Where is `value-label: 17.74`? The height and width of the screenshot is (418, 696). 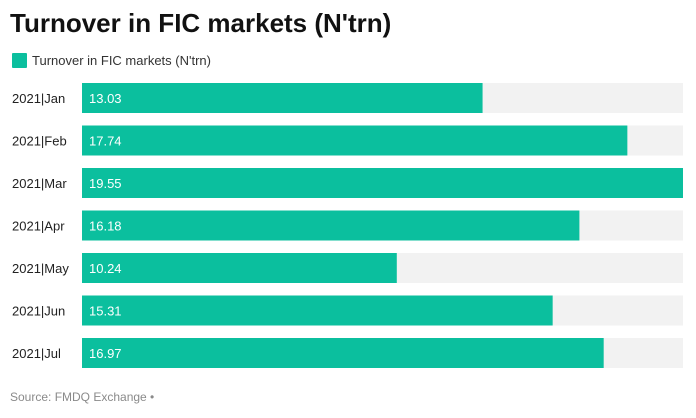 value-label: 17.74 is located at coordinates (105, 141).